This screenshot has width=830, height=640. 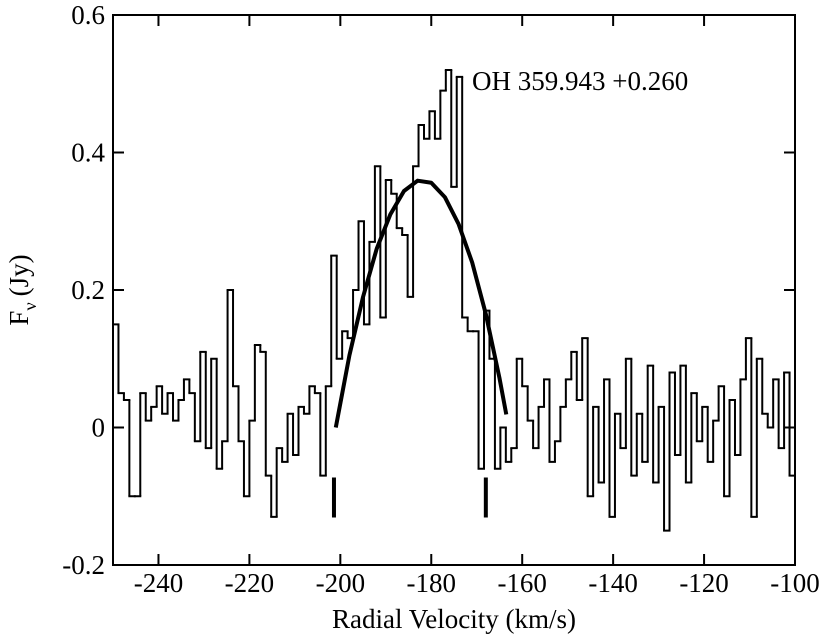 What do you see at coordinates (454, 619) in the screenshot?
I see `x-axis-label: Radial Velocity (km/s)` at bounding box center [454, 619].